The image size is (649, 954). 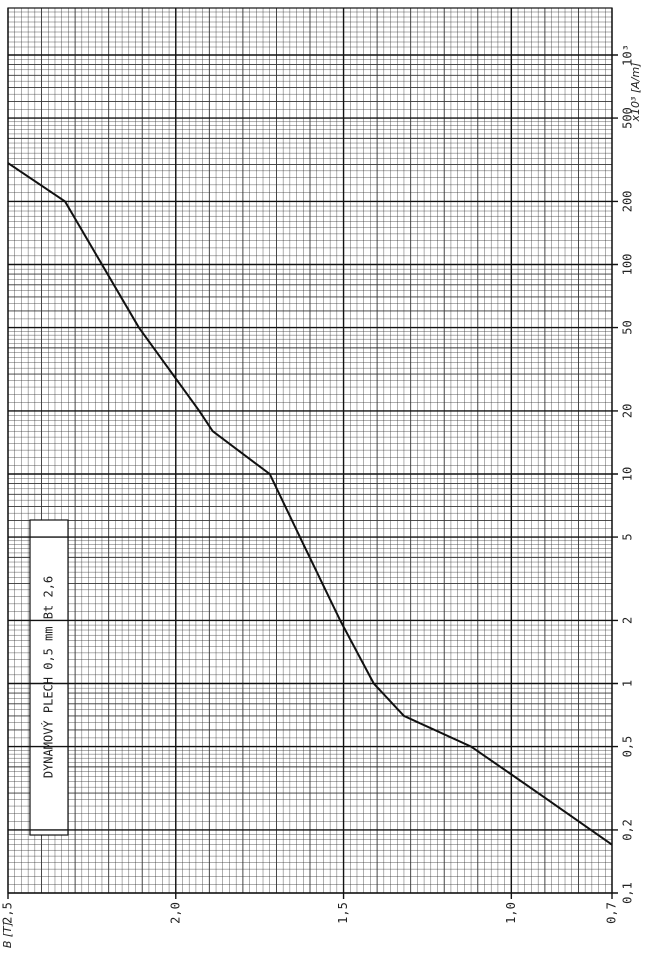 What do you see at coordinates (511, 913) in the screenshot?
I see `y-tick-label: 1,0` at bounding box center [511, 913].